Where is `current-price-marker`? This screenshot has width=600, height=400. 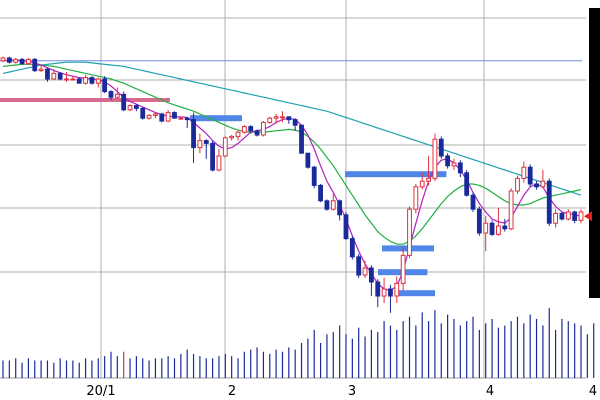
current-price-marker is located at coordinates (592, 153).